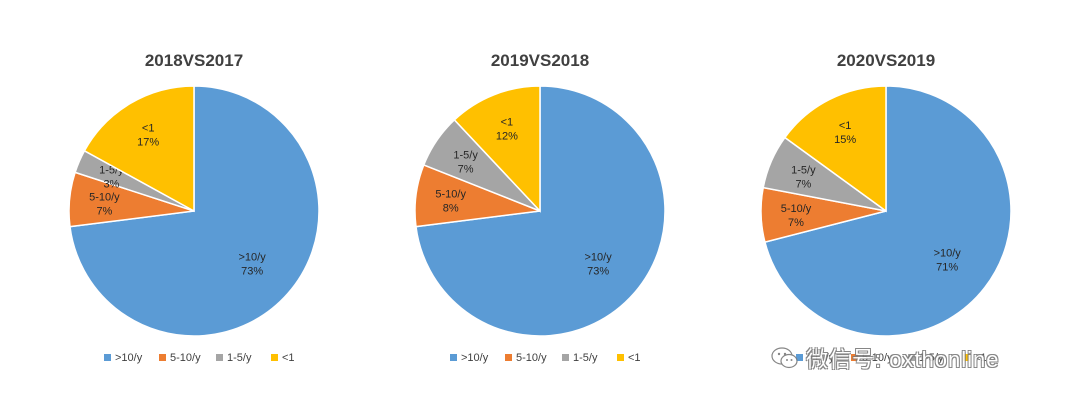 This screenshot has width=1080, height=405. What do you see at coordinates (947, 268) in the screenshot?
I see `slice-percent-gt10: 71%` at bounding box center [947, 268].